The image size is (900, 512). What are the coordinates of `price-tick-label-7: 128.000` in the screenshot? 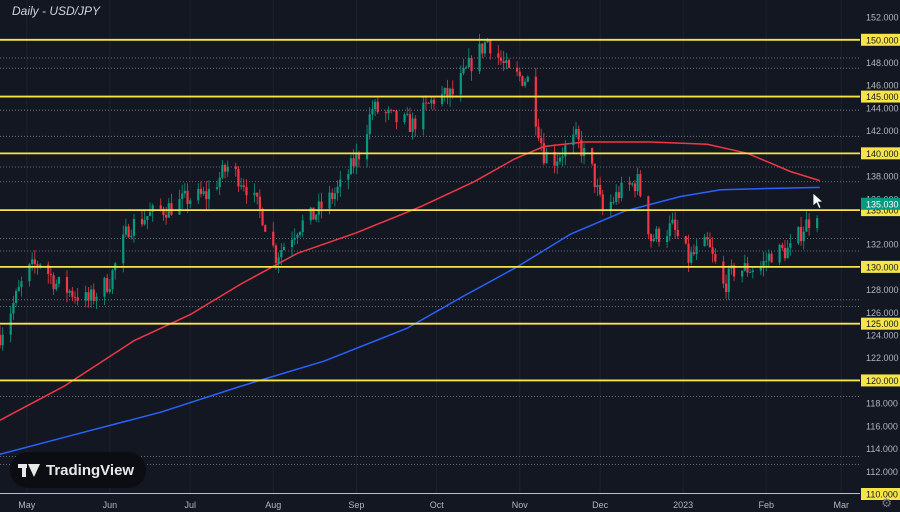 It's located at (882, 290).